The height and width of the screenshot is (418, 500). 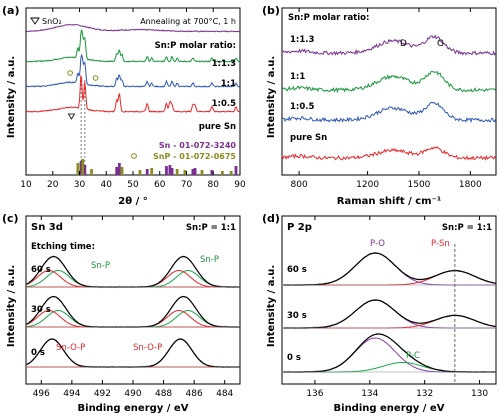 I want to click on panel-d-row-label-60s: 60 s, so click(x=297, y=270).